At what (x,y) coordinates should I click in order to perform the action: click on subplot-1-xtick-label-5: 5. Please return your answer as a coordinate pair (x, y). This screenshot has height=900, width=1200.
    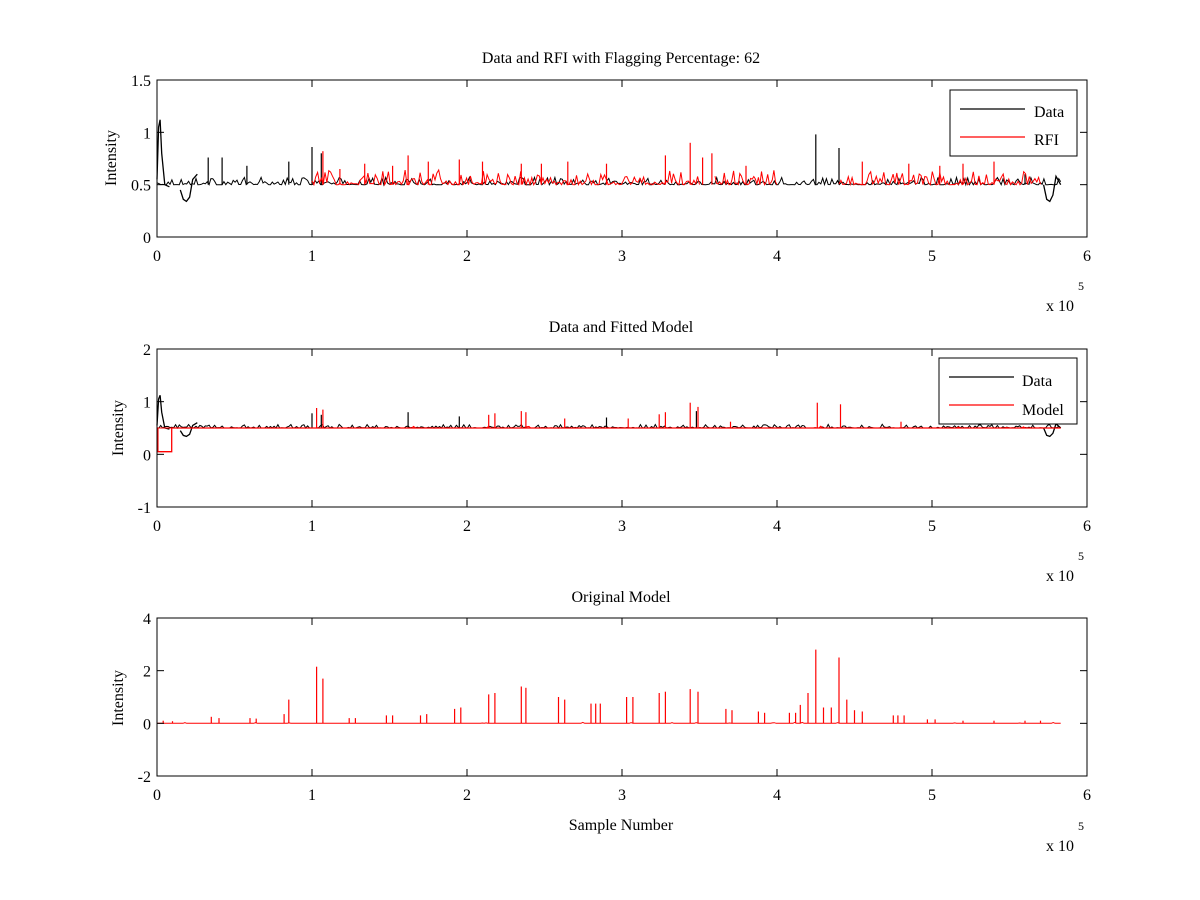
    Looking at the image, I should click on (932, 256).